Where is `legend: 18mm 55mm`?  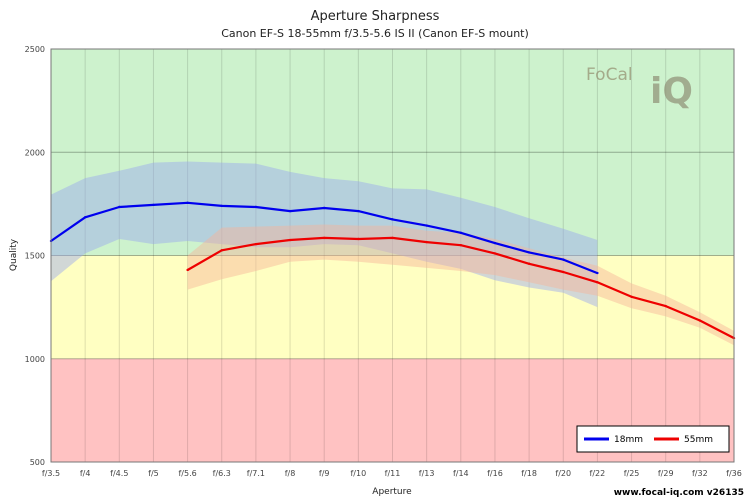
legend: 18mm 55mm is located at coordinates (653, 439).